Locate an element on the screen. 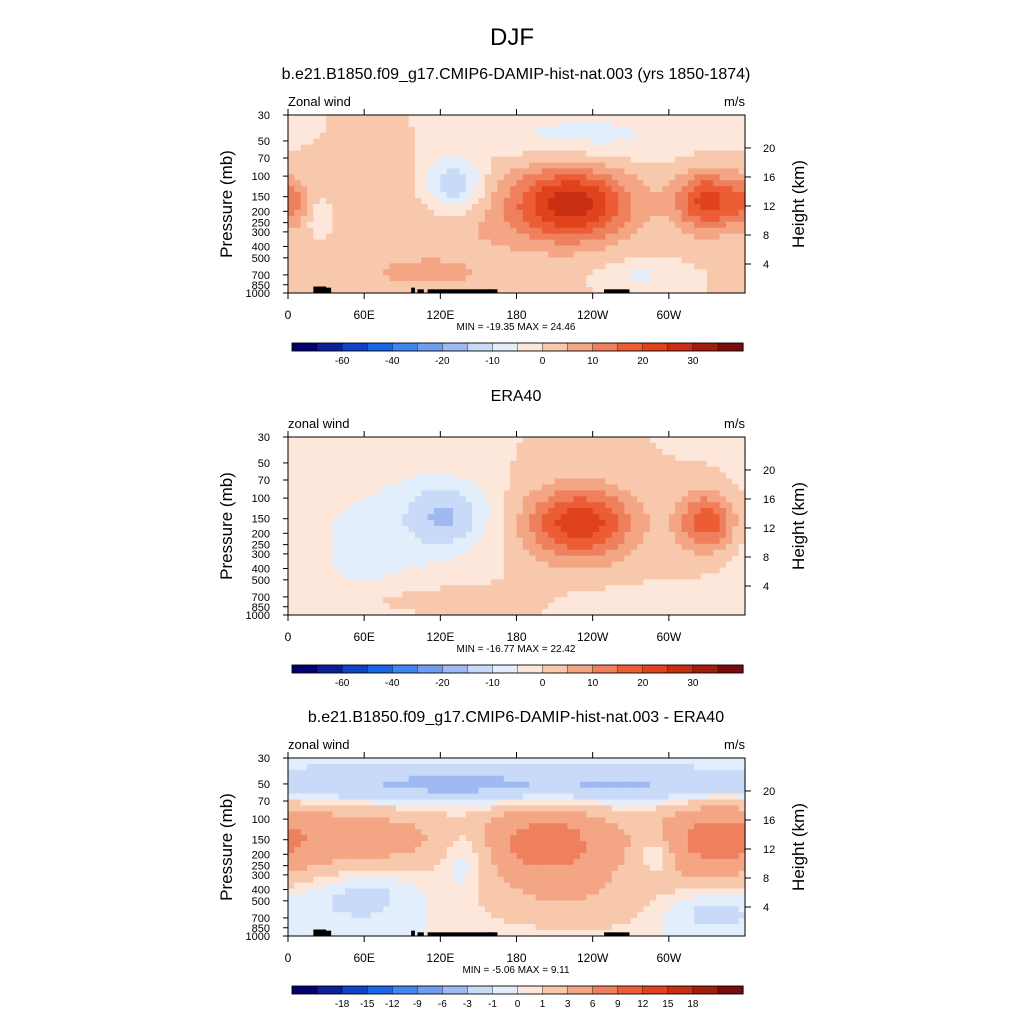 The width and height of the screenshot is (1024, 1024). y-tick-label: 200 is located at coordinates (261, 534).